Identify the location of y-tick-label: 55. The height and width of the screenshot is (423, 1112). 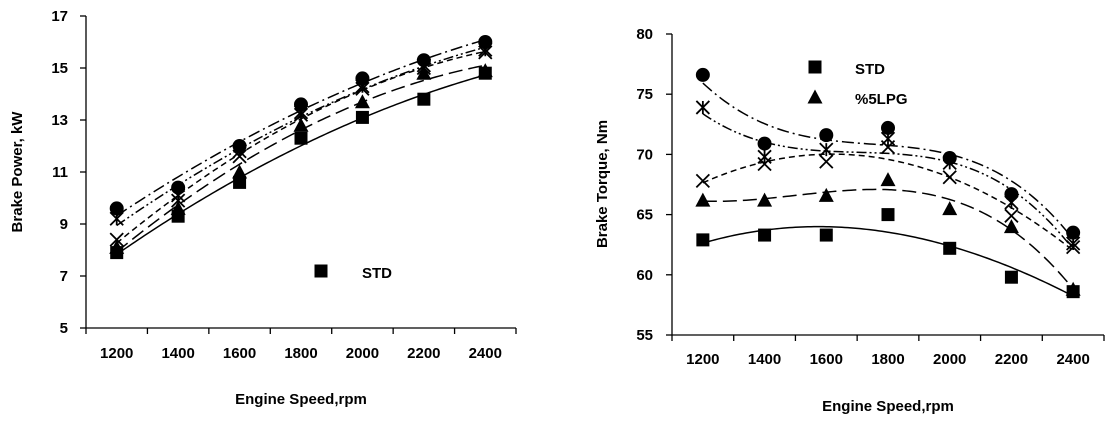
(644, 335).